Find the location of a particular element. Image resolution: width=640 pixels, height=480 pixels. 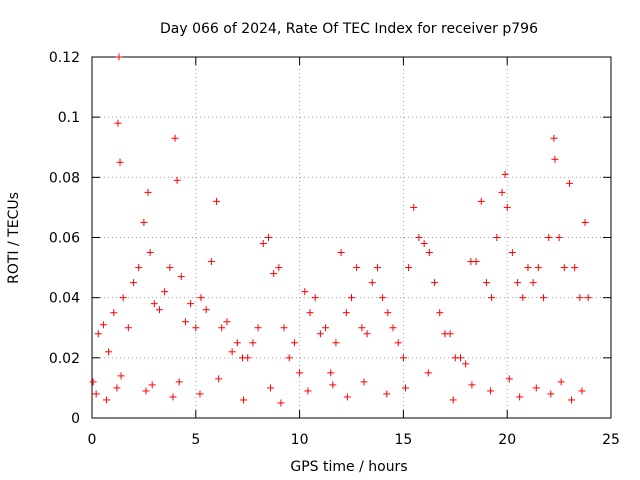

y-tick-label: 0.04 is located at coordinates (64, 299).